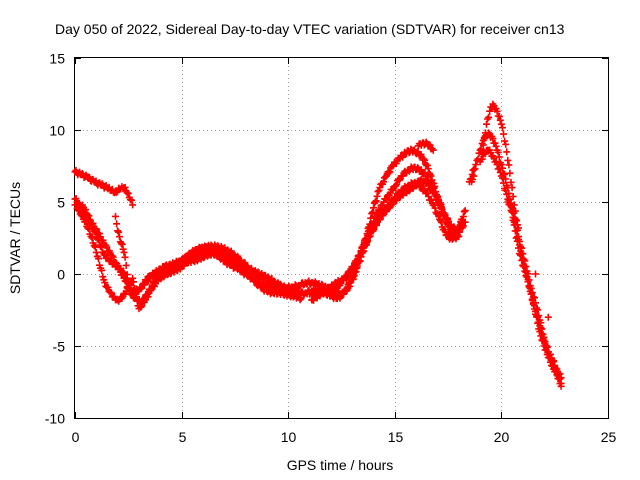  Describe the element at coordinates (183, 437) in the screenshot. I see `x-tick-label: 5` at that location.